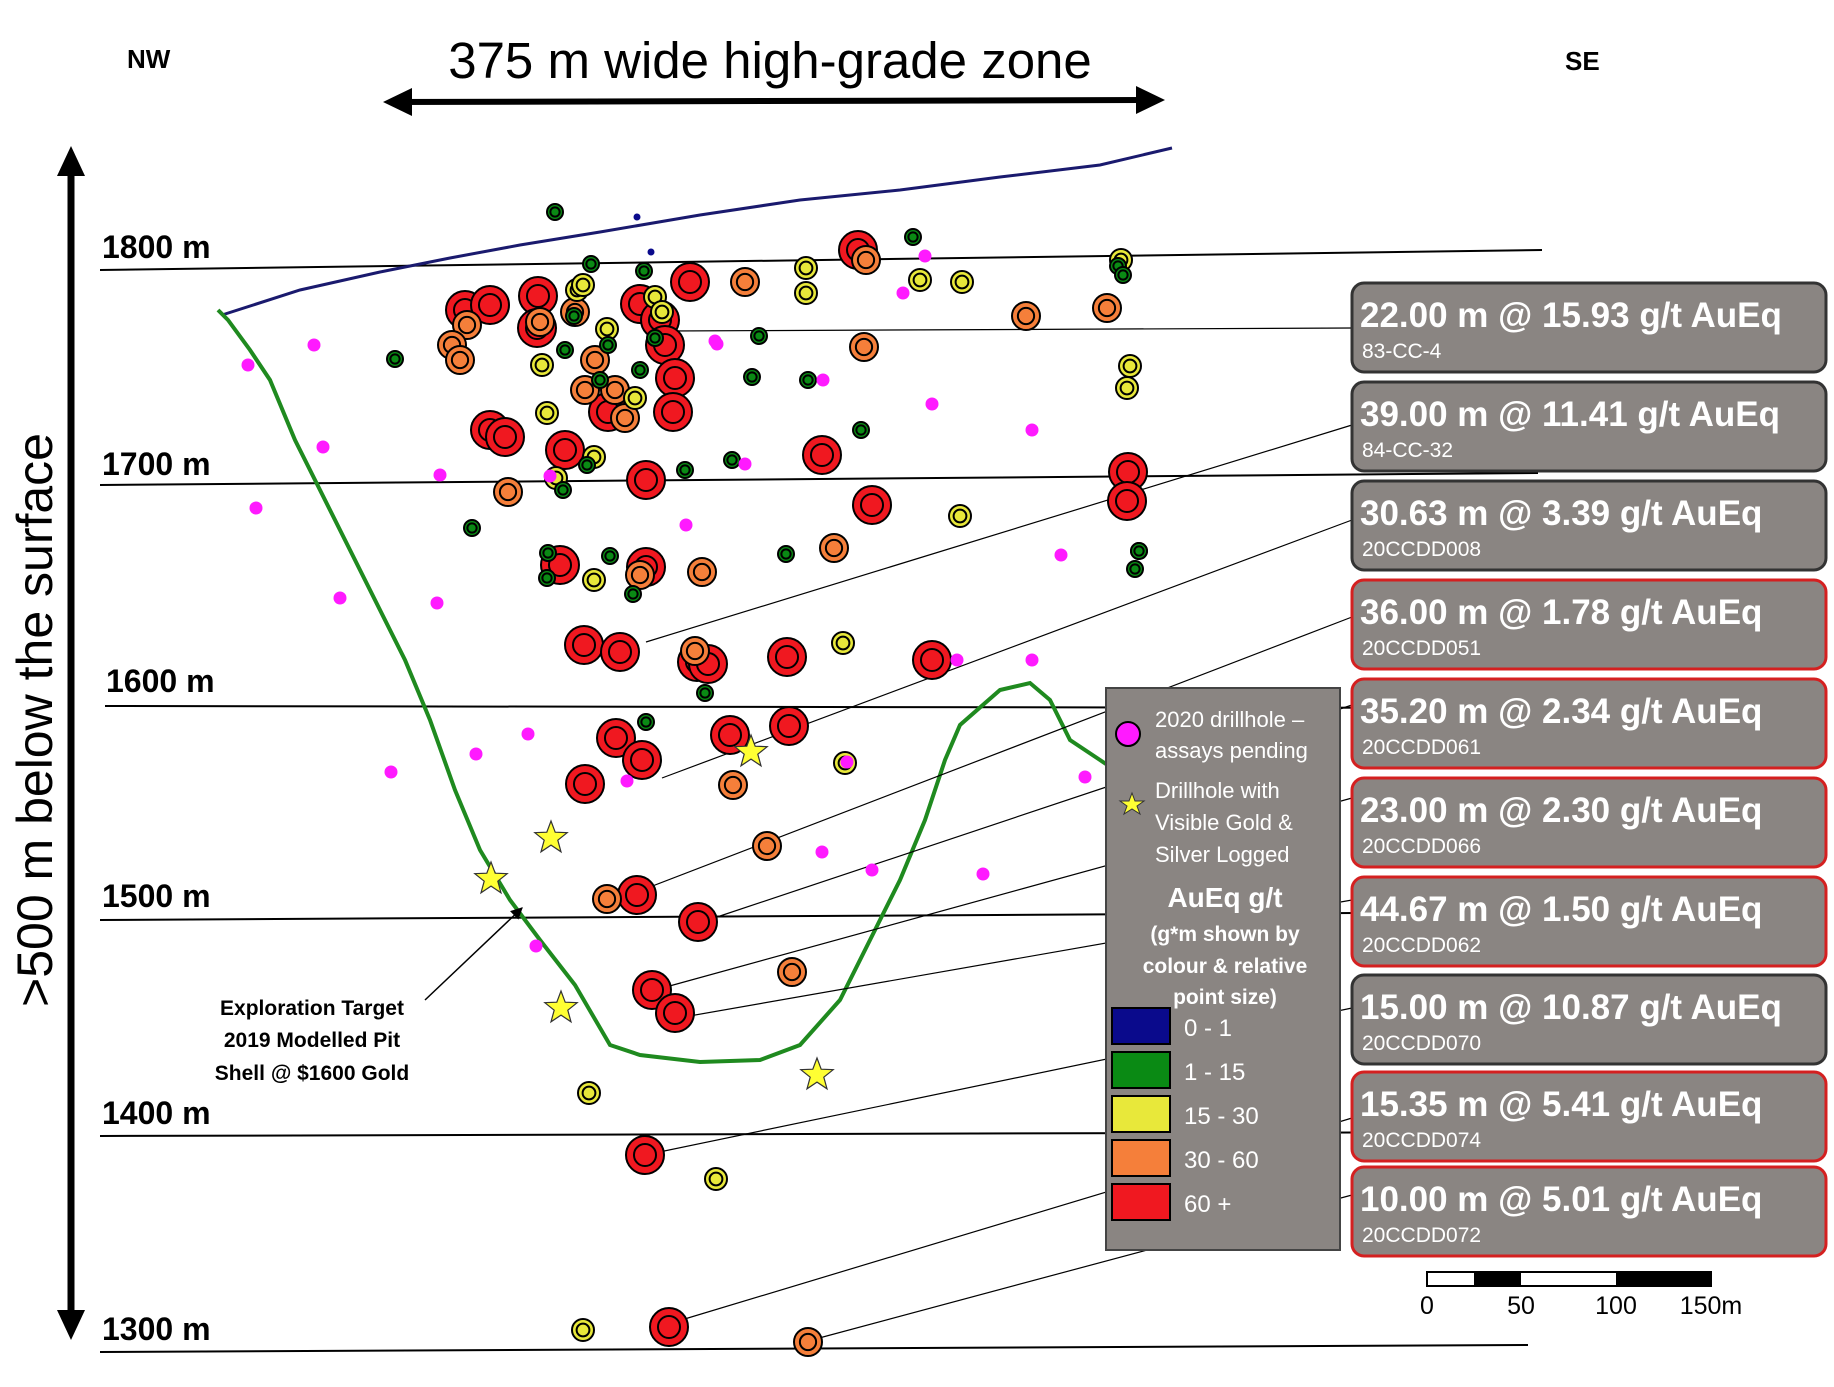  What do you see at coordinates (312, 1008) in the screenshot?
I see `svg-text: Exploration Target` at bounding box center [312, 1008].